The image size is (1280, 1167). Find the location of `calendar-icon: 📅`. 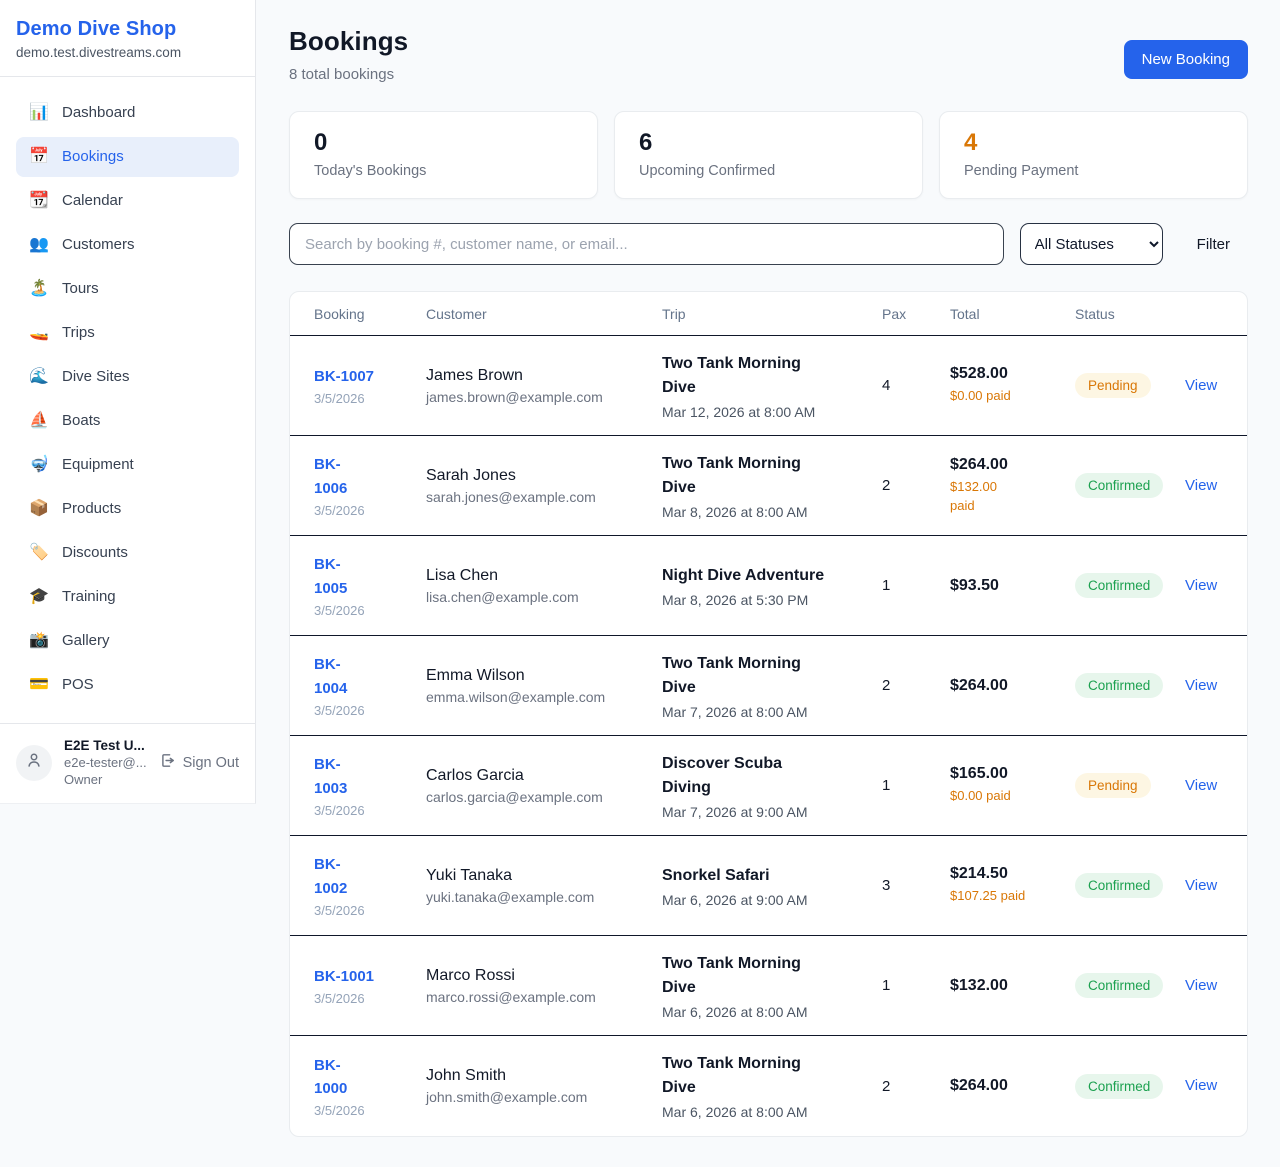

calendar-icon: 📅 is located at coordinates (39, 156).